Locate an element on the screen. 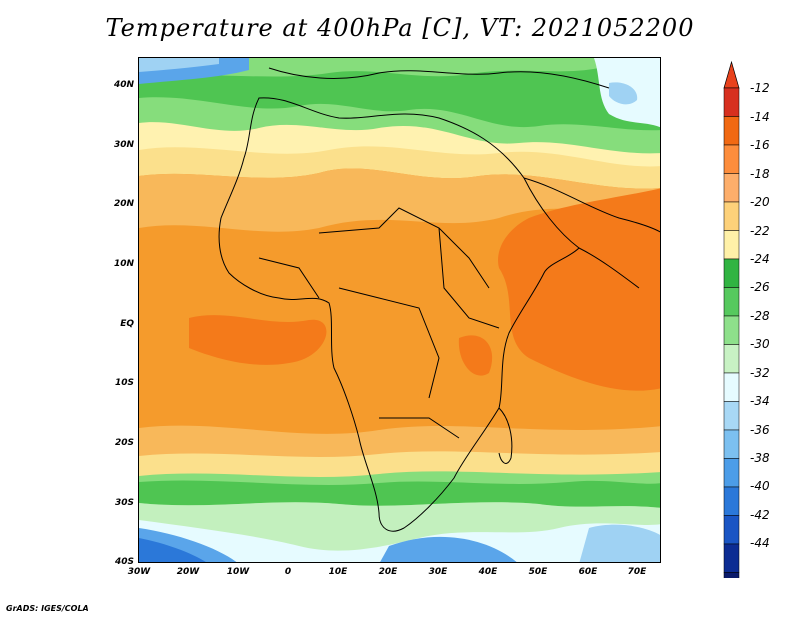 This screenshot has height=618, width=800. lat-label: 20S is located at coordinates (124, 443).